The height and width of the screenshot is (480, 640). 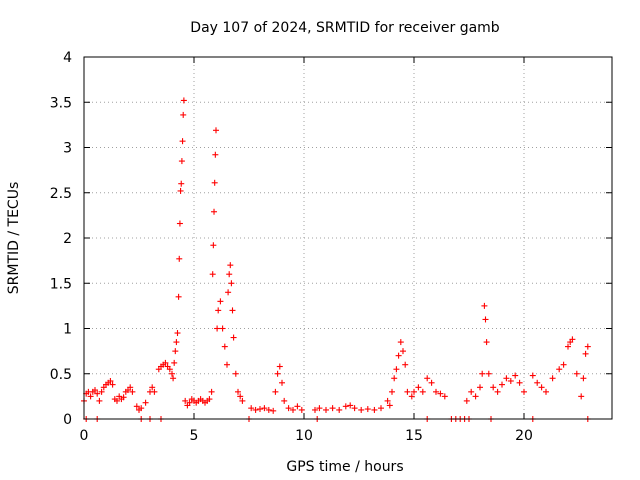 I want to click on y-axis-label: SRMTID / TECUs, so click(x=14, y=238).